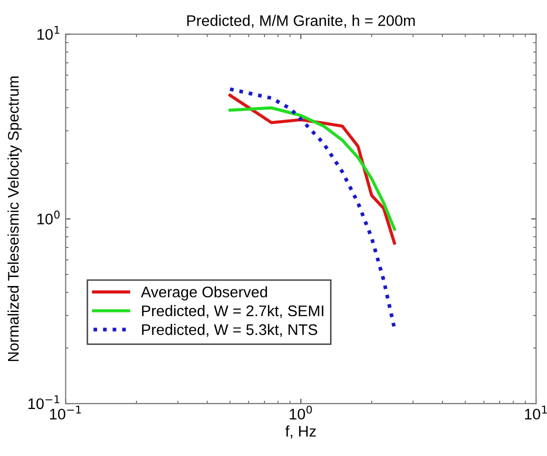 This screenshot has height=456, width=547. What do you see at coordinates (49, 33) in the screenshot?
I see `y-tick-label: 10$^{1}$` at bounding box center [49, 33].